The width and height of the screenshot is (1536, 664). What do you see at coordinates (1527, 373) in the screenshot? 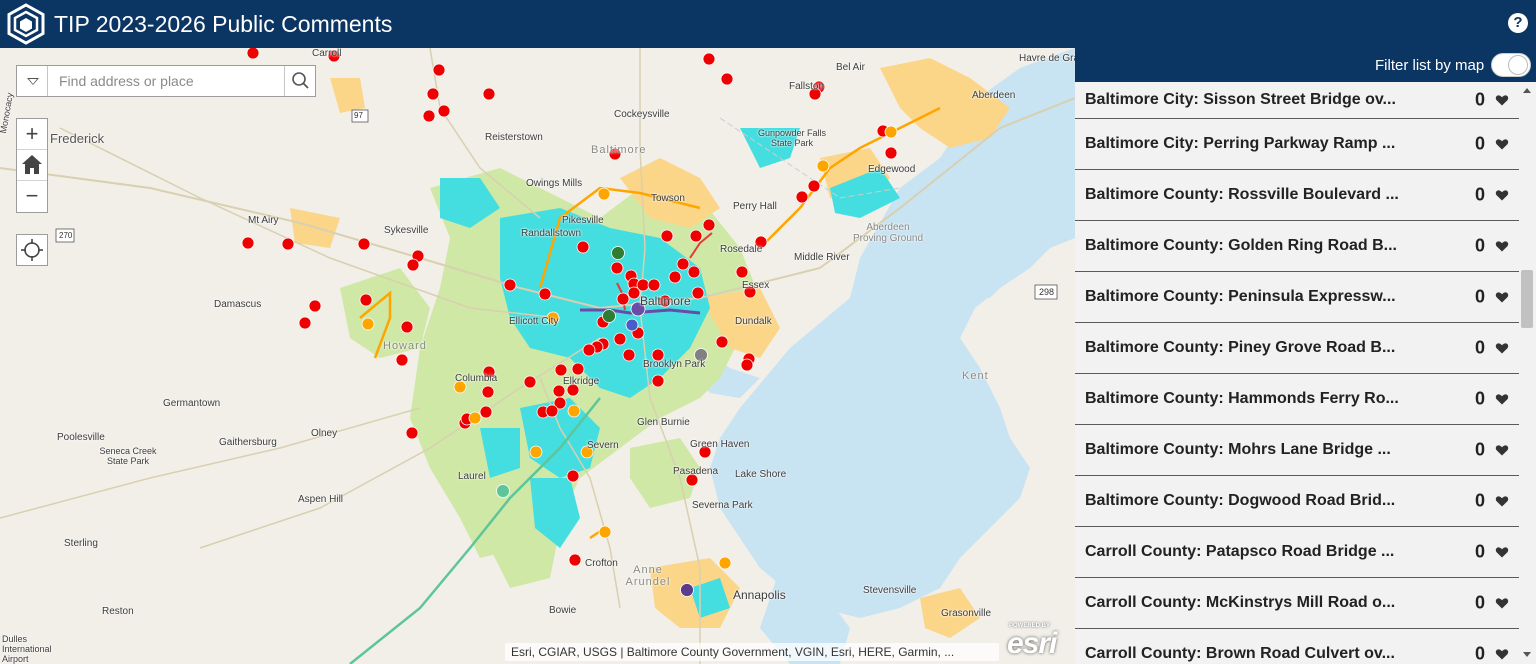
I see `list-scrollbar` at bounding box center [1527, 373].